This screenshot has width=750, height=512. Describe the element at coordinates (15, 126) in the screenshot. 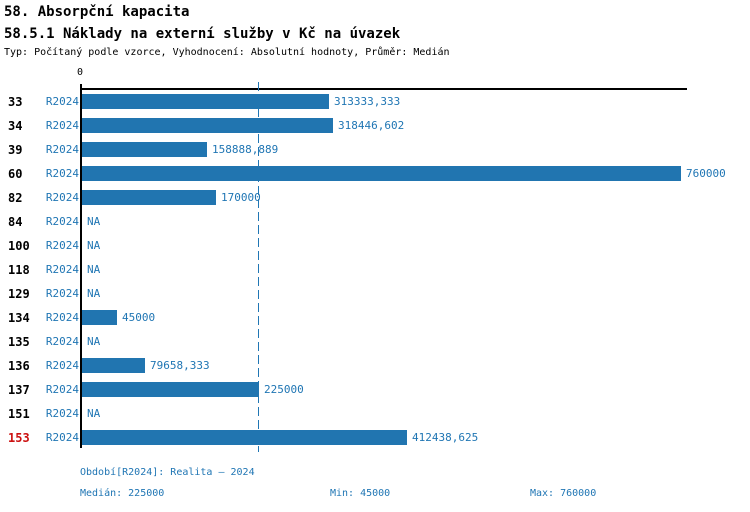

I see `row-number-label: 34` at that location.